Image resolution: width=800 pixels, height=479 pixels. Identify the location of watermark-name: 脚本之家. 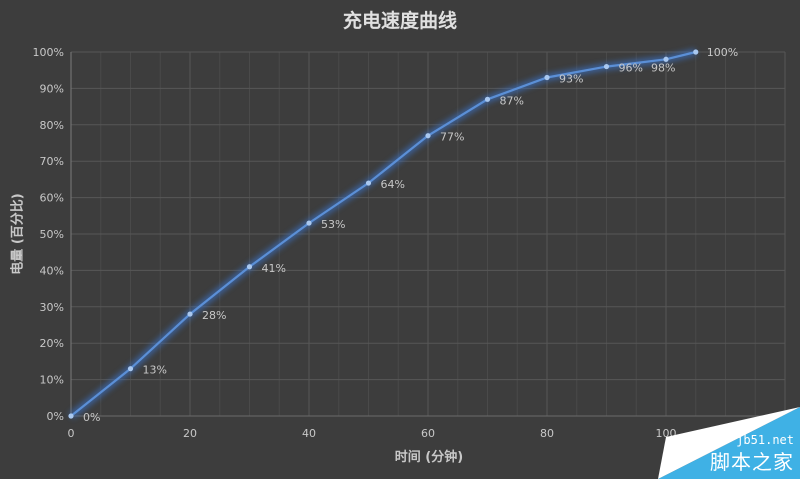
(752, 462).